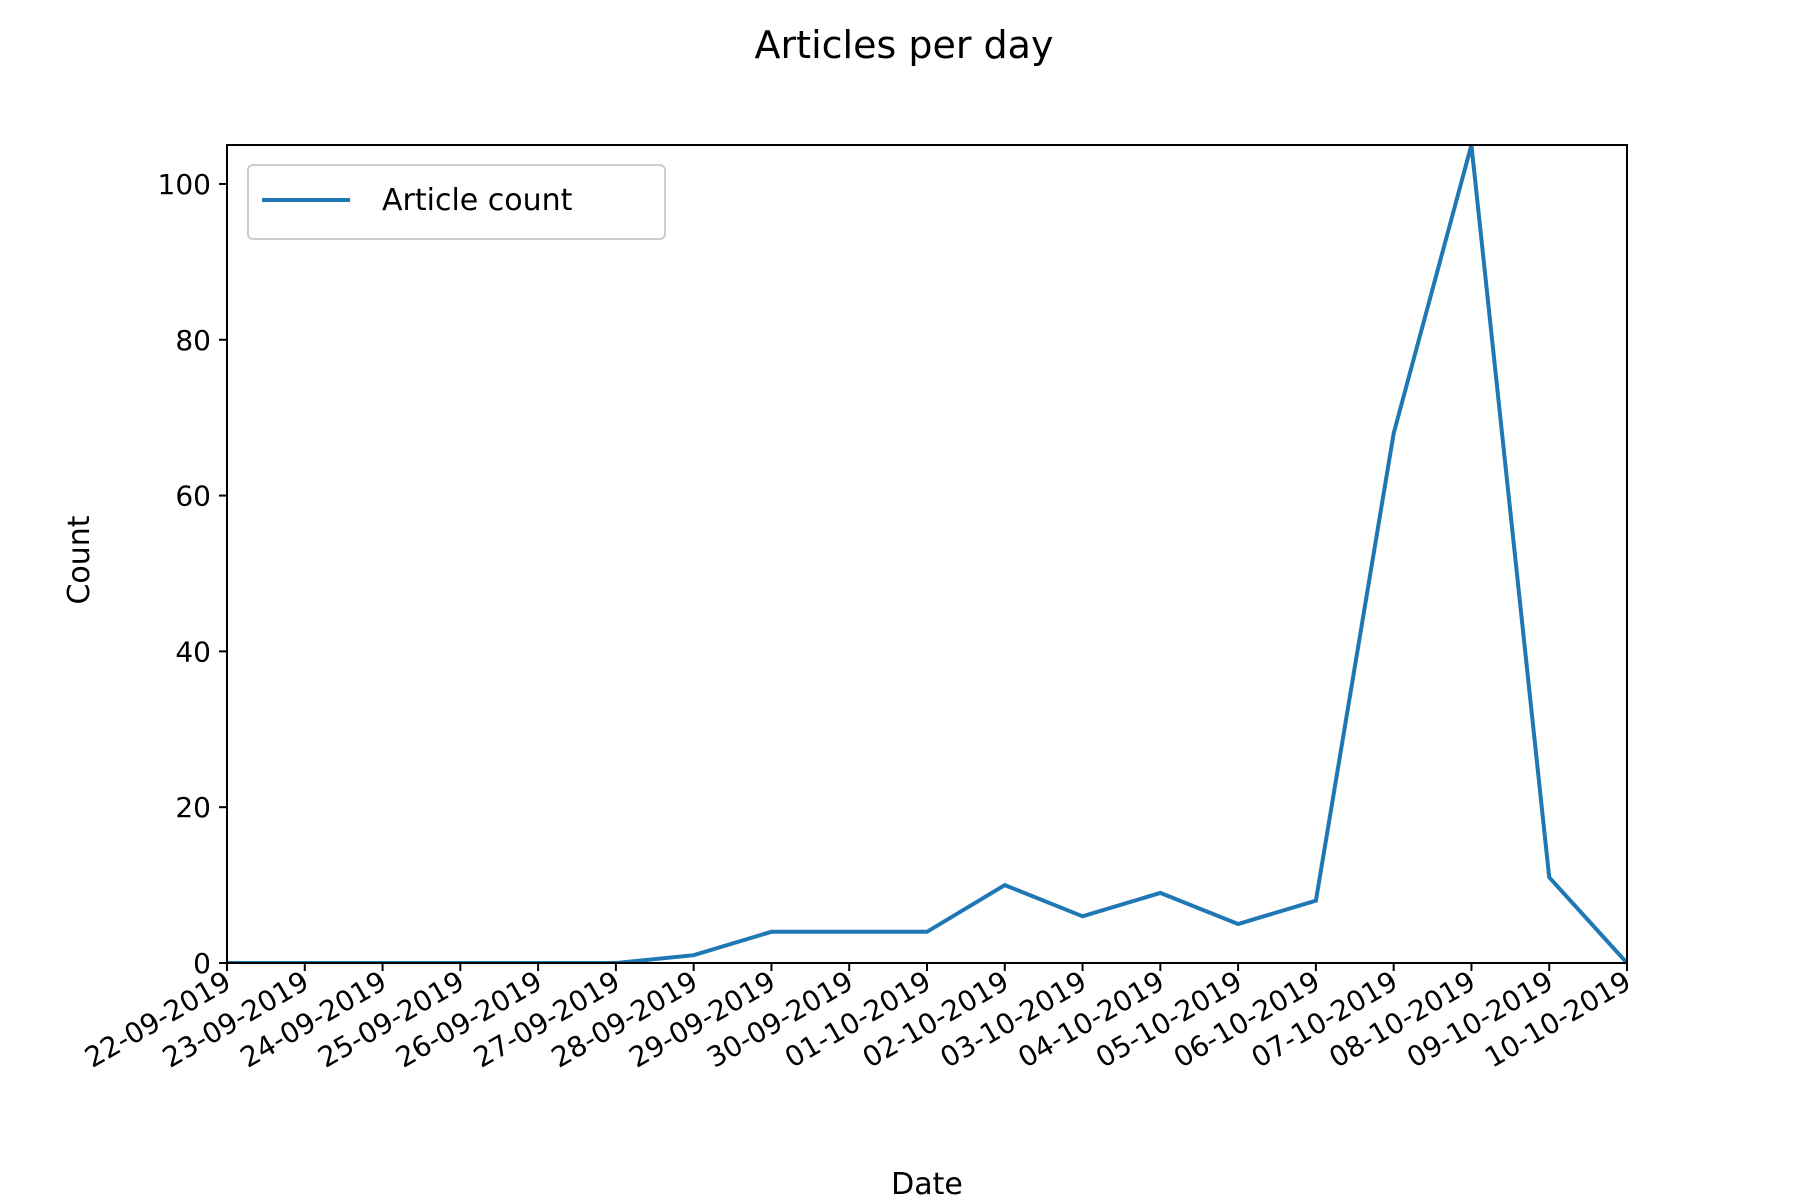 The width and height of the screenshot is (1800, 1204). Describe the element at coordinates (927, 1183) in the screenshot. I see `x-axis-label: Date` at that location.